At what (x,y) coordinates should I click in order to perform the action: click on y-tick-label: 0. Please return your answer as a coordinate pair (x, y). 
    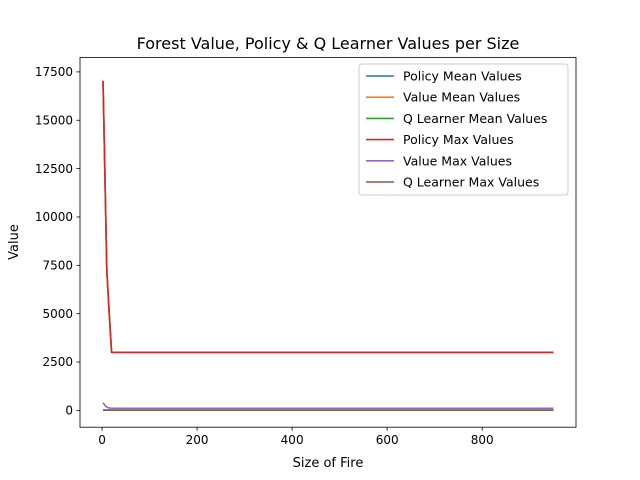
    Looking at the image, I should click on (69, 411).